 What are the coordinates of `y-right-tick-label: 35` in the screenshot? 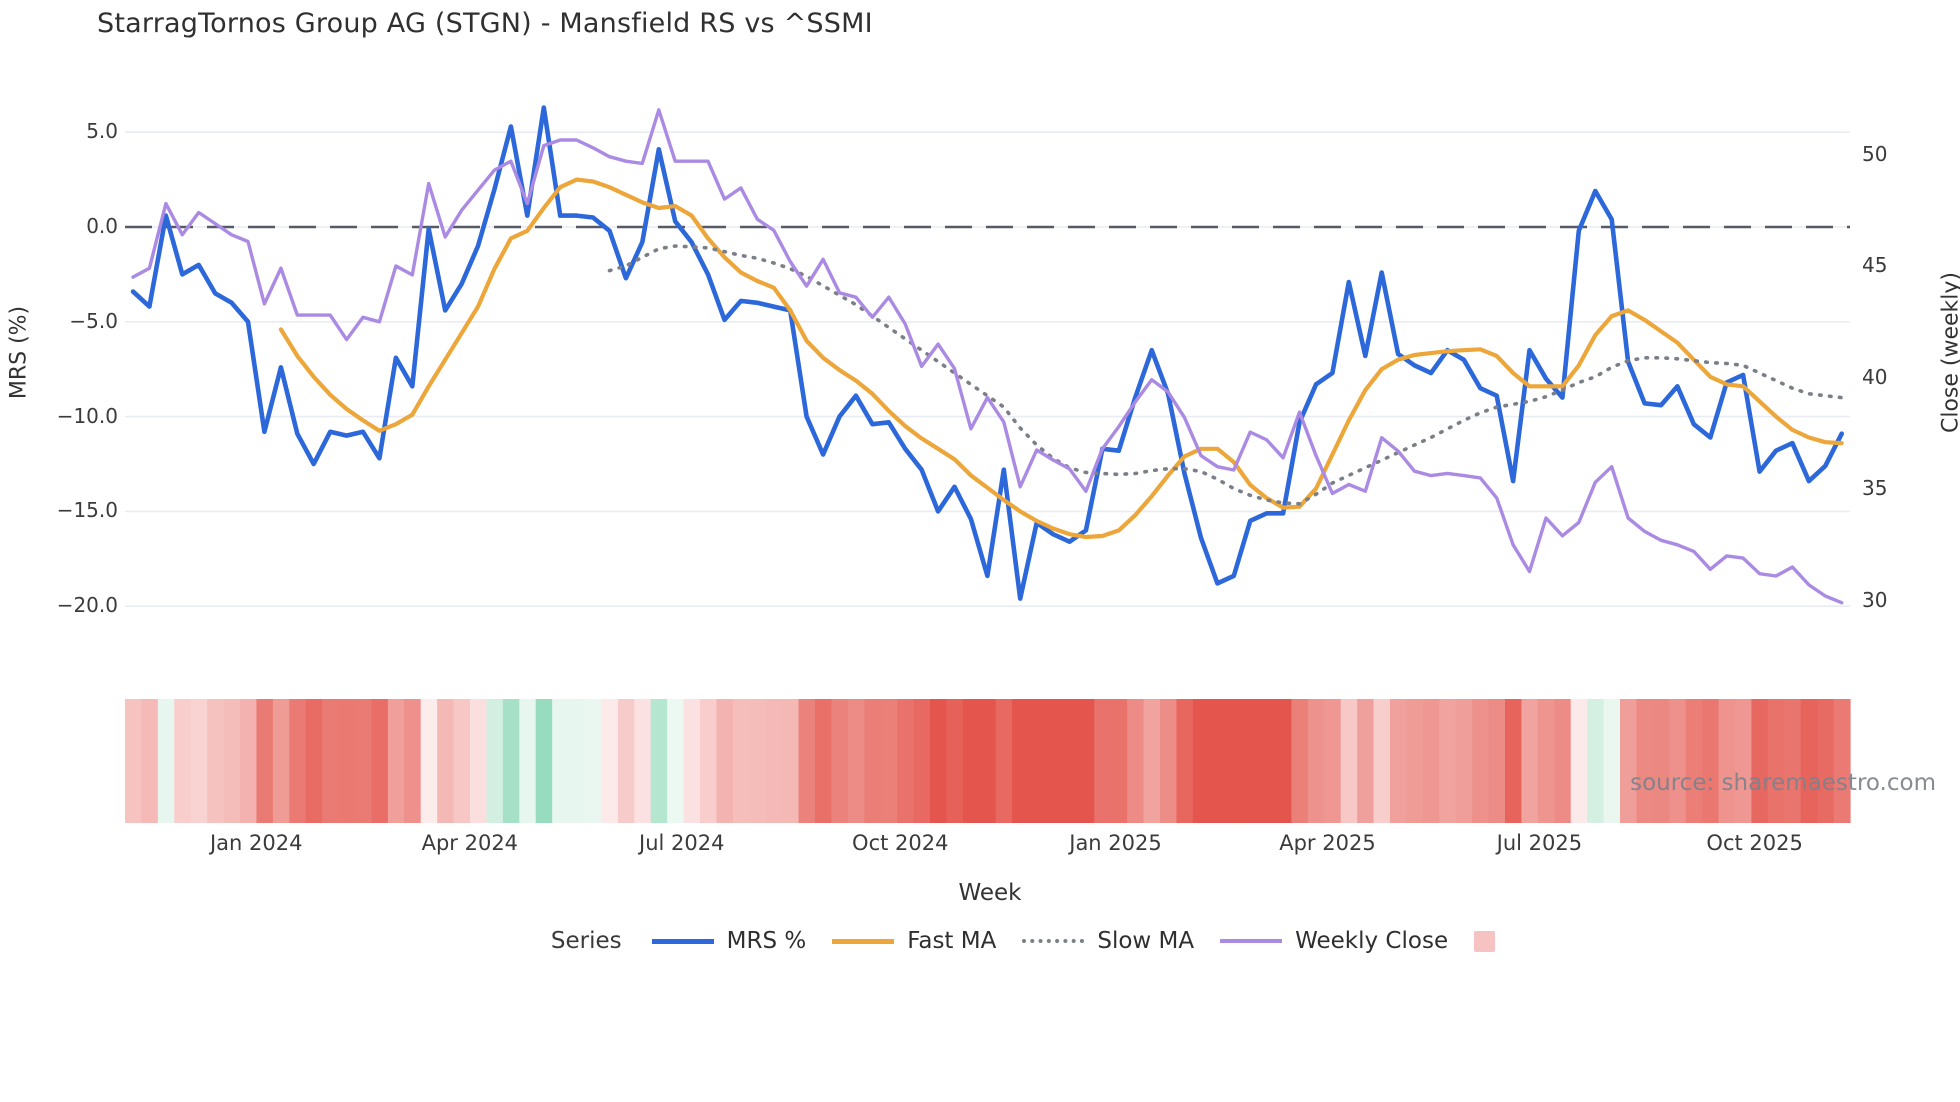 It's located at (1875, 488).